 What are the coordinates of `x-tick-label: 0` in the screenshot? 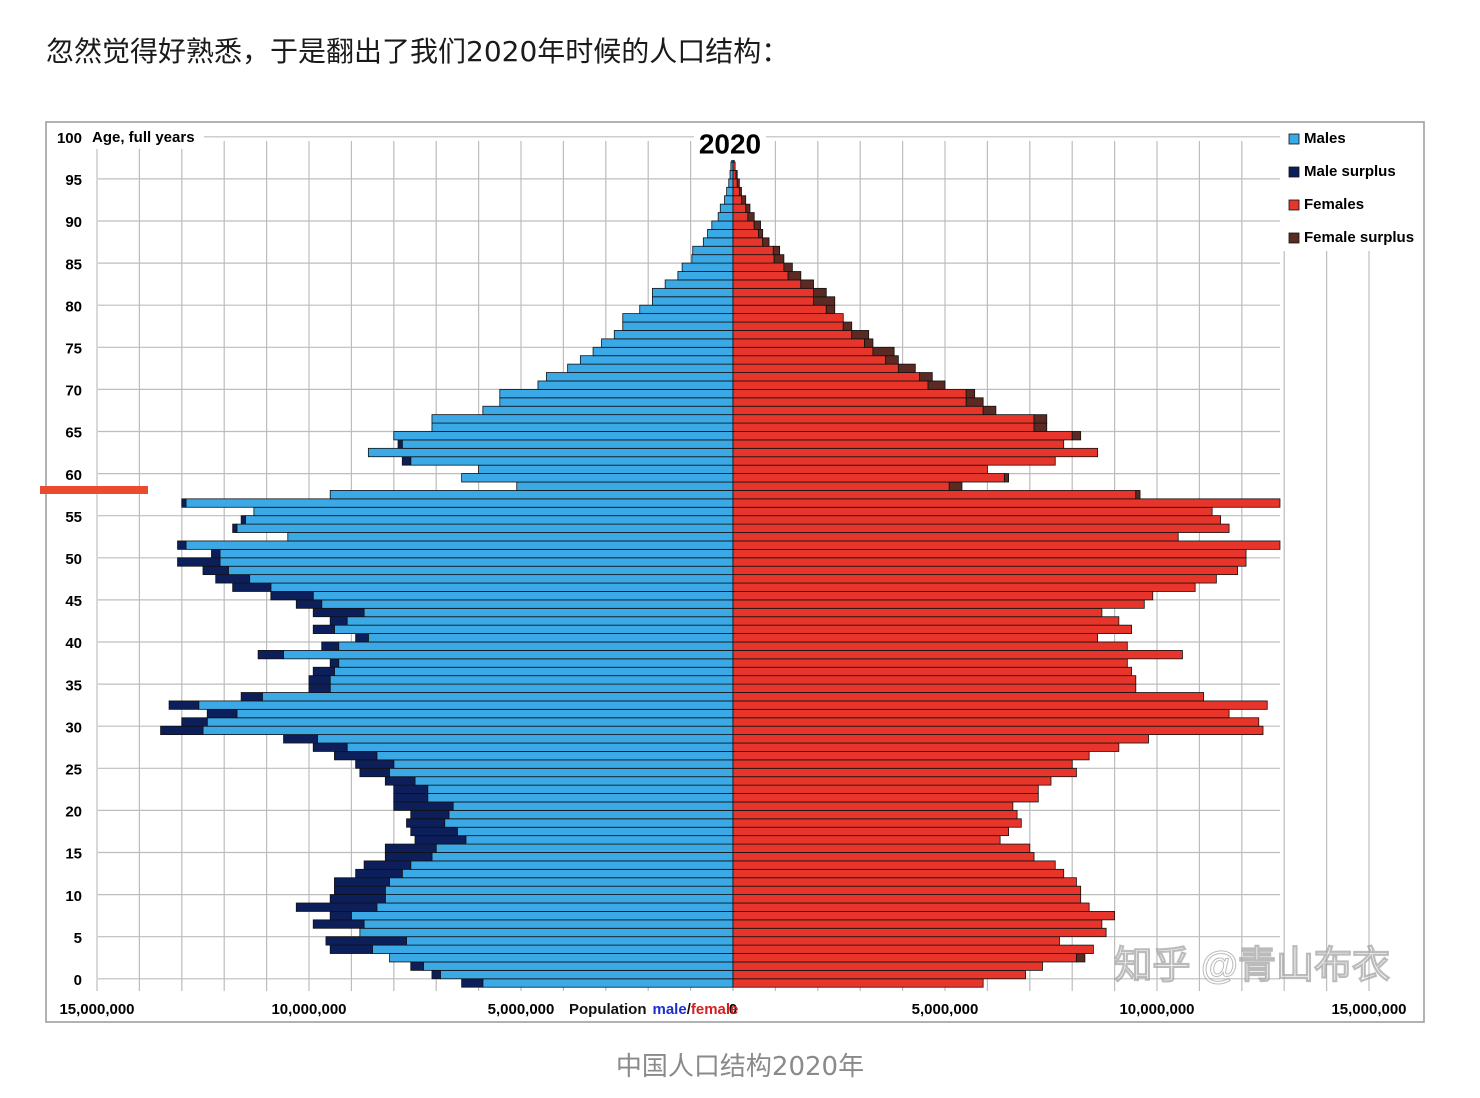 It's located at (733, 1009).